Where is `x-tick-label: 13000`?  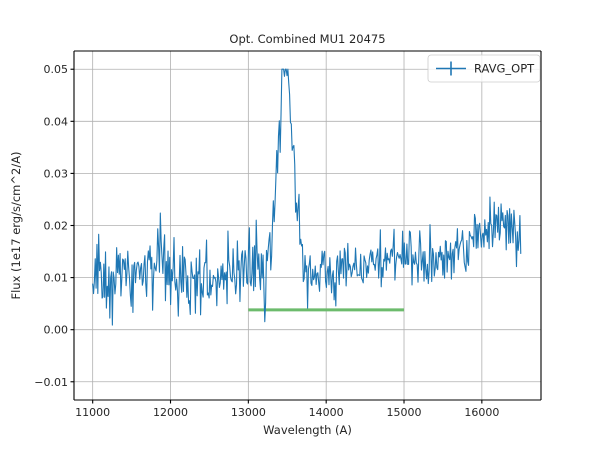
x-tick-label: 13000 is located at coordinates (248, 412).